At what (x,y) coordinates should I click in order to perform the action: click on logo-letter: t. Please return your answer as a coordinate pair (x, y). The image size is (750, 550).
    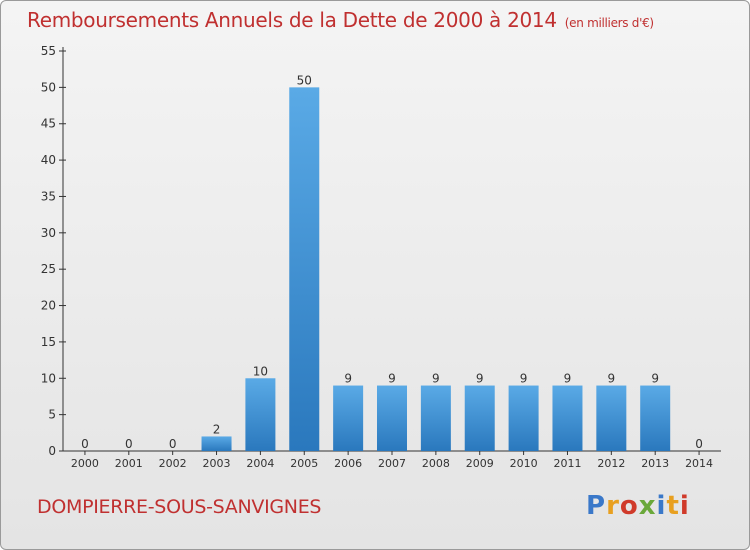
    Looking at the image, I should click on (673, 506).